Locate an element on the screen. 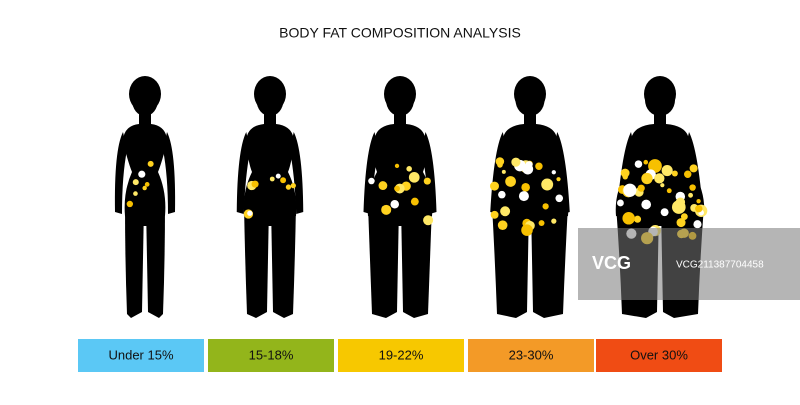 The image size is (800, 405). watermark: VCG VCG211387704458 is located at coordinates (689, 264).